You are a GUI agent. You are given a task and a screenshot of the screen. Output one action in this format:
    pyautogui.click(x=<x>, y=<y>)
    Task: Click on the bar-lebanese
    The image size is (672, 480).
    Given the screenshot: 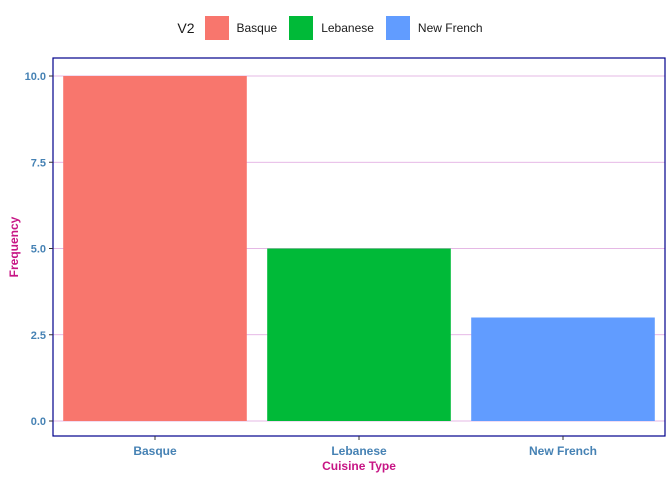 What is the action you would take?
    pyautogui.click(x=359, y=334)
    